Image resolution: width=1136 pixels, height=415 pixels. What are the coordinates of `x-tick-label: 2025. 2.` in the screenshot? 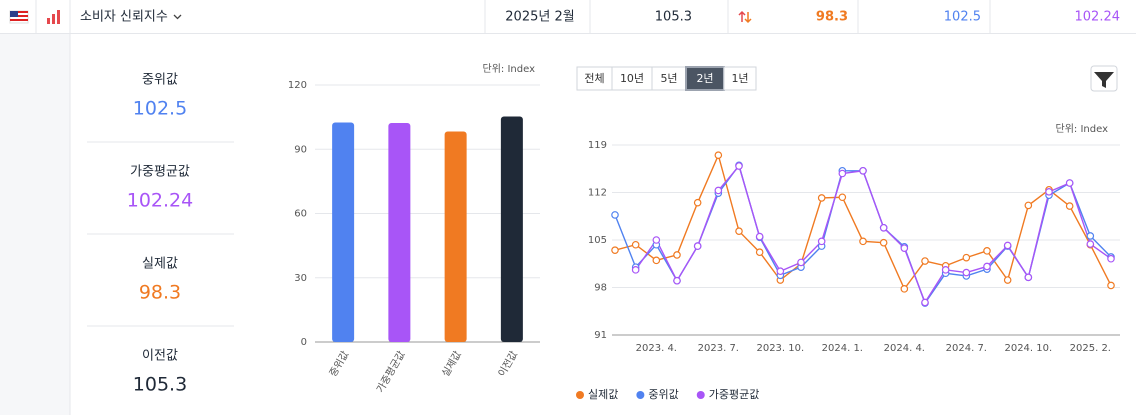 It's located at (1090, 348).